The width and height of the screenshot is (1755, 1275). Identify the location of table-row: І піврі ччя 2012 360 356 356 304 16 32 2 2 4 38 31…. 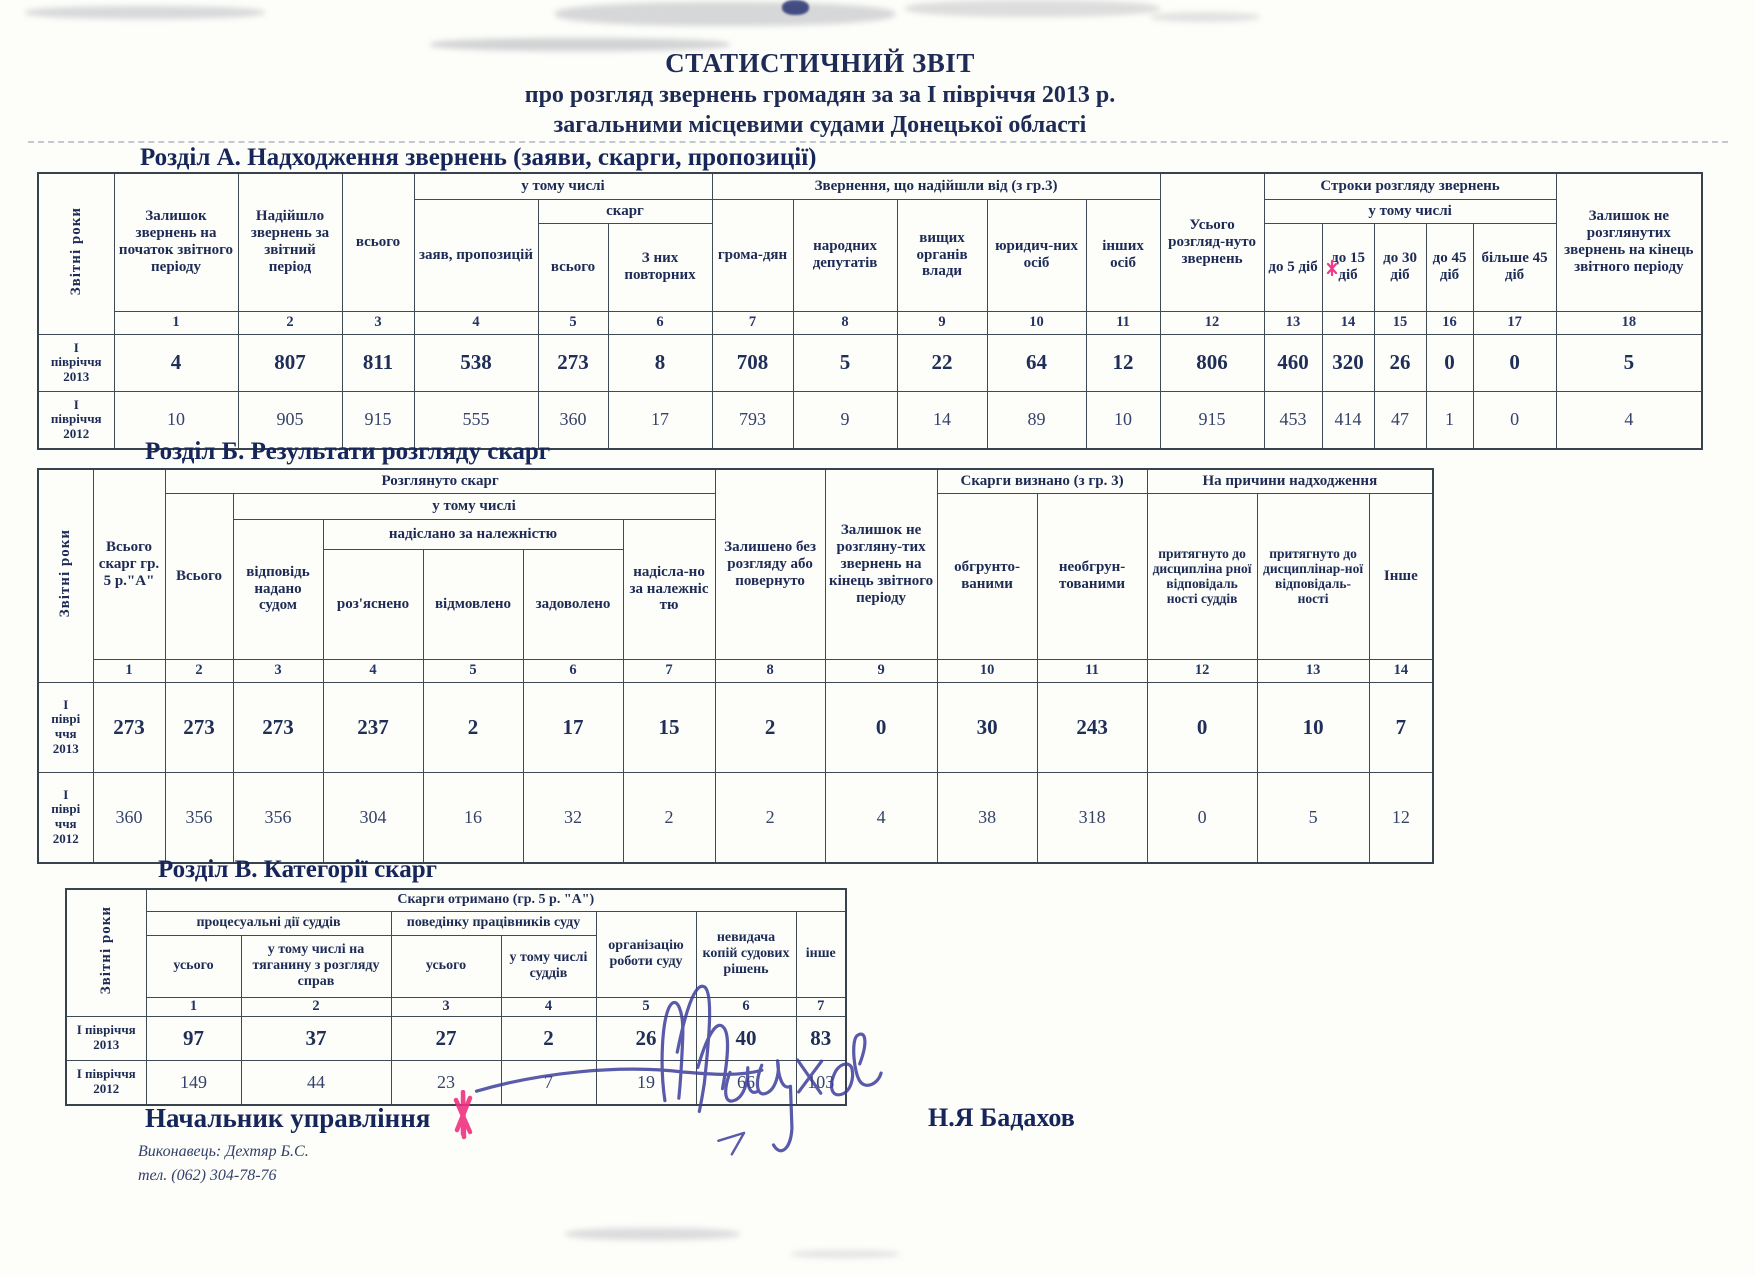
(735, 817).